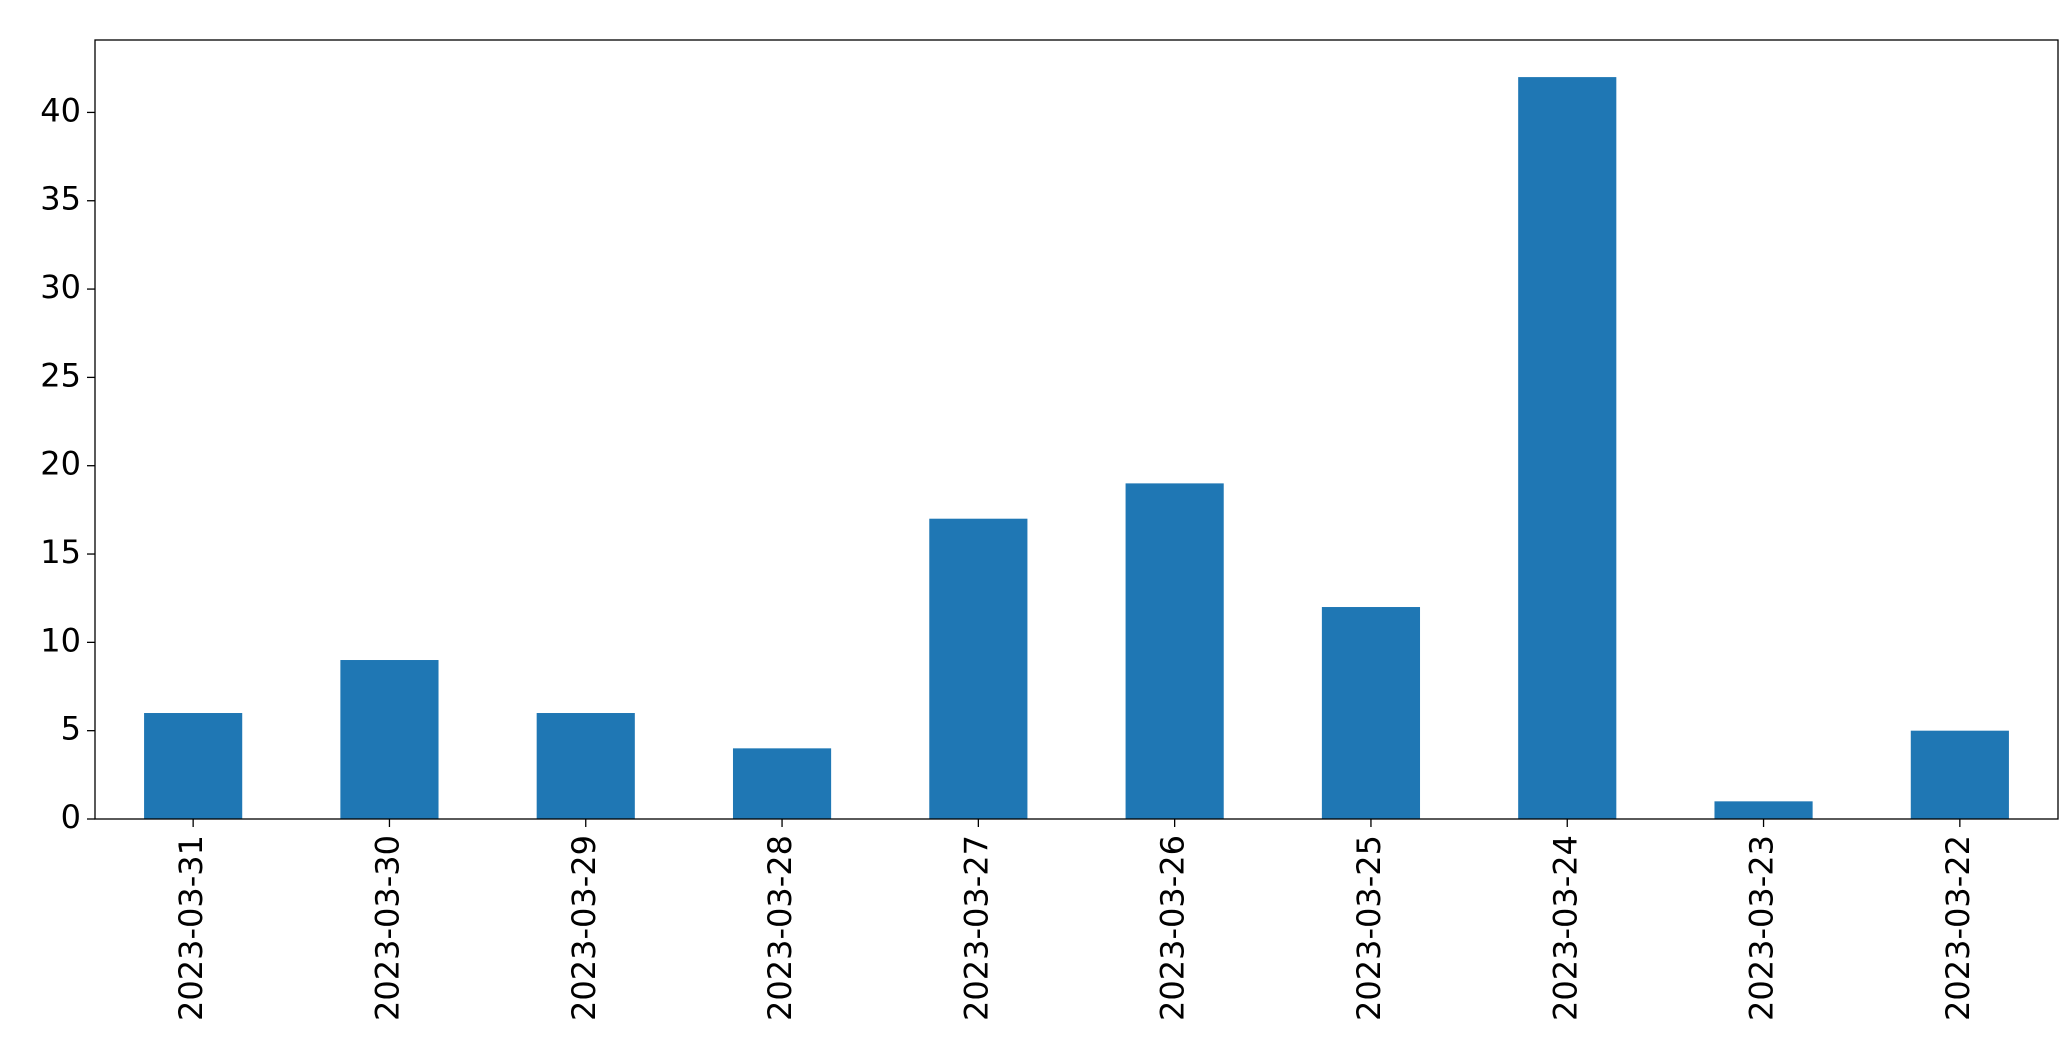  What do you see at coordinates (387, 928) in the screenshot?
I see `x-tick-label: 2023-03-30` at bounding box center [387, 928].